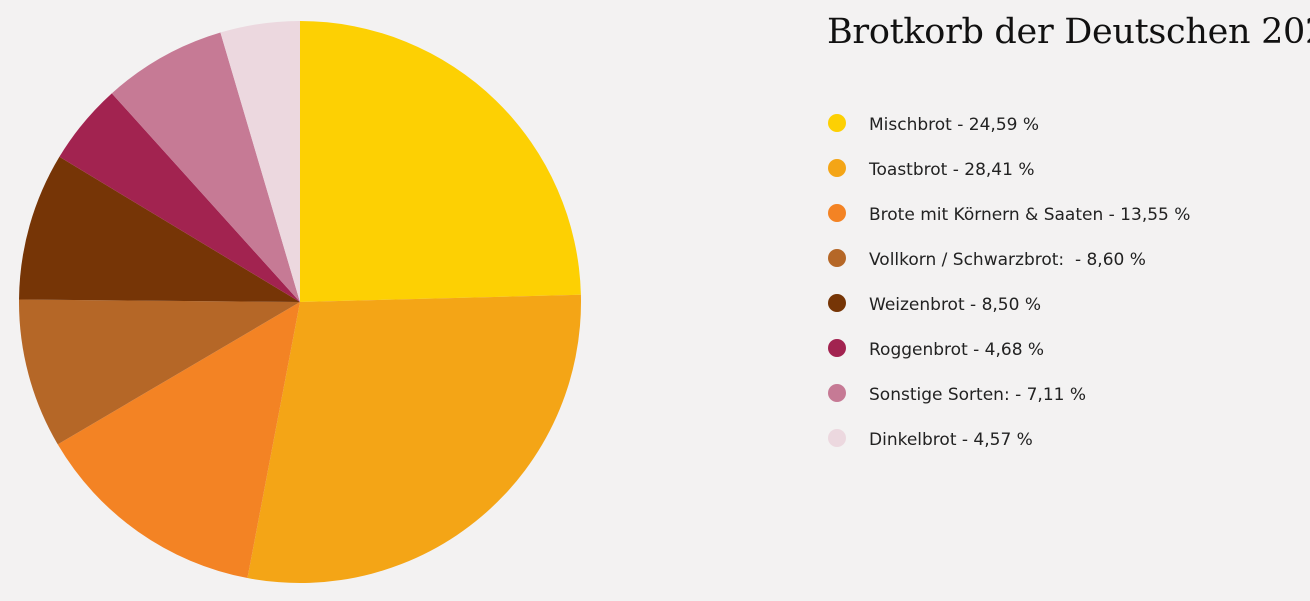 Image resolution: width=1310 pixels, height=601 pixels. I want to click on legend-item: Vollkorn / Schwarzbrot: - 8,60 %, so click(1009, 259).